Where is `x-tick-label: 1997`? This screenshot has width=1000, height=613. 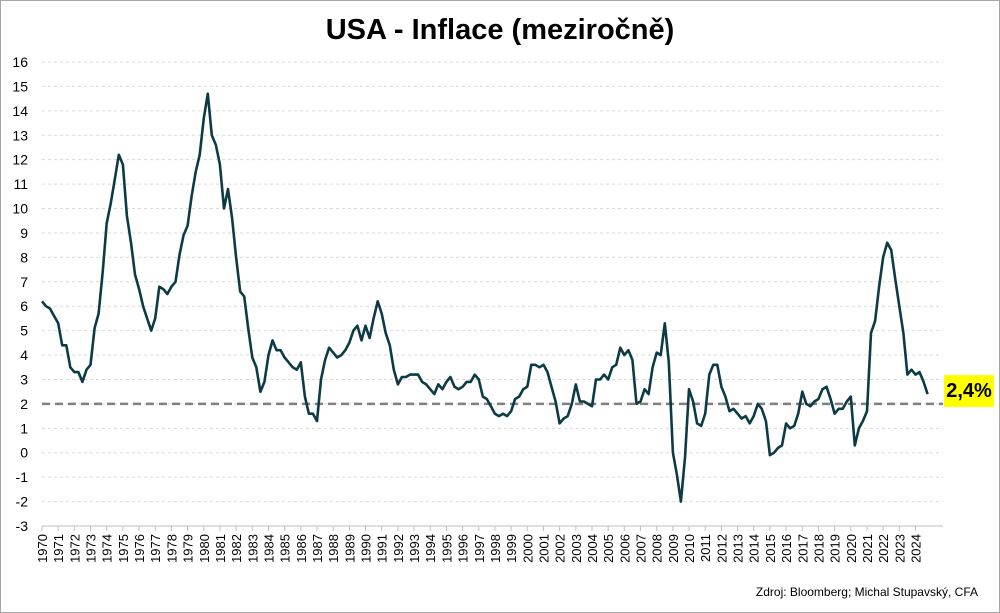 x-tick-label: 1997 is located at coordinates (479, 548).